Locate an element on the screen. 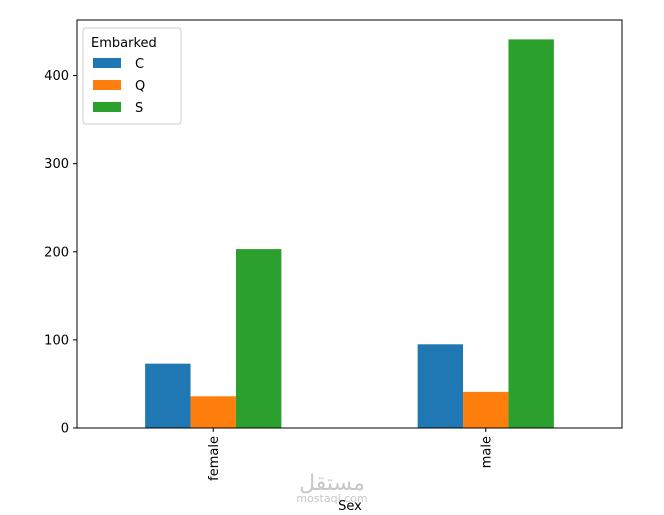 The image size is (664, 515). x-ticks: female male is located at coordinates (350, 454).